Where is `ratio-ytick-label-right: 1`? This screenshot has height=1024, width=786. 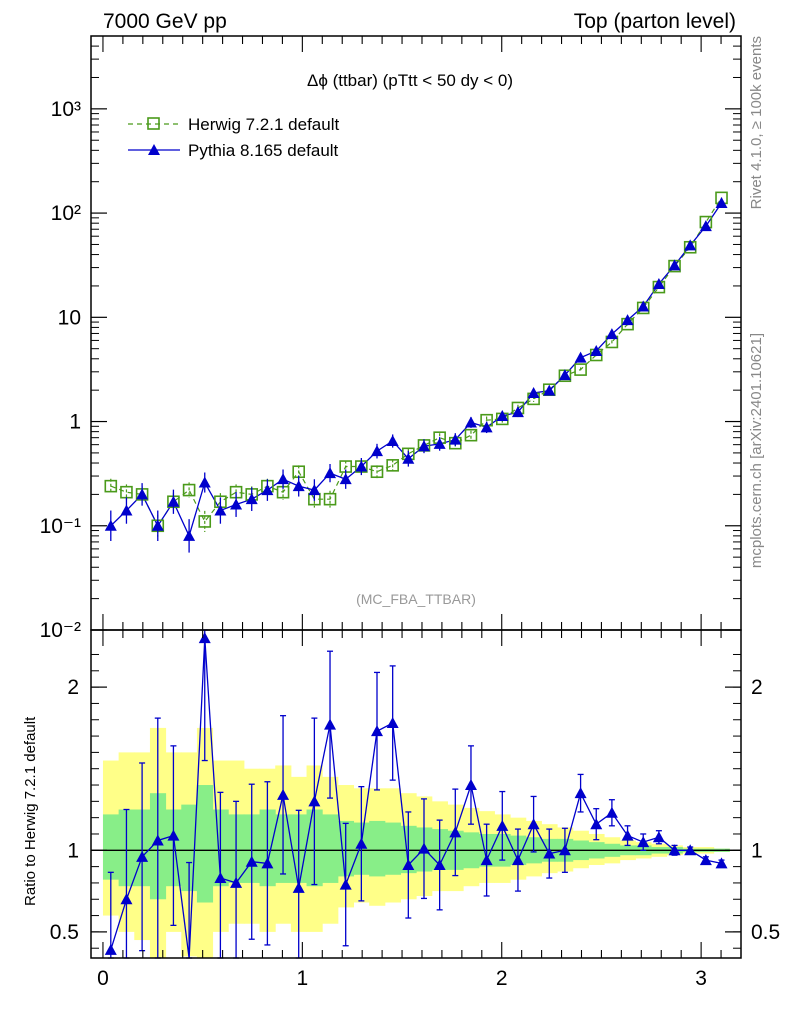
ratio-ytick-label-right: 1 is located at coordinates (757, 850).